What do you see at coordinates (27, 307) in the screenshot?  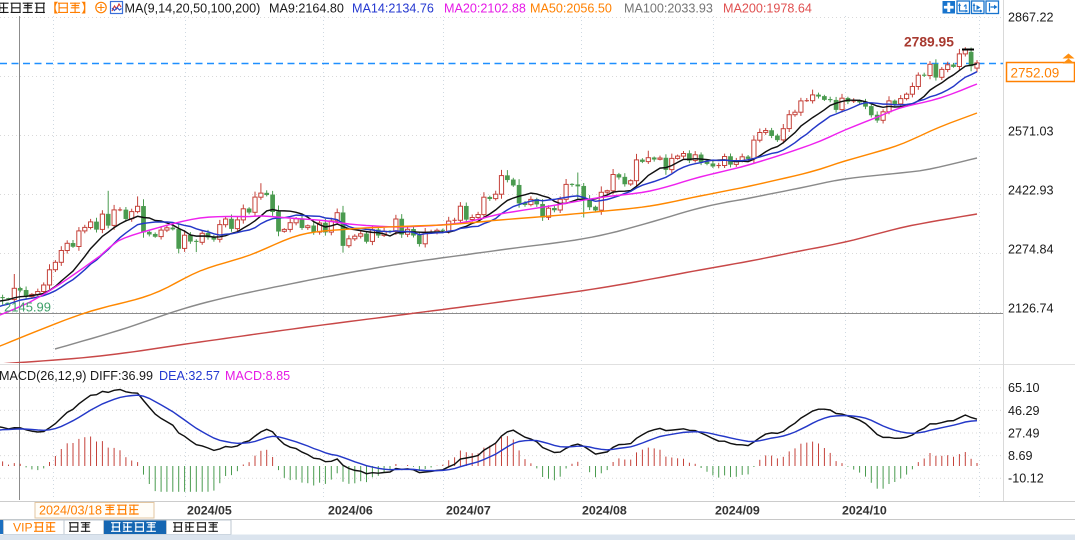 I see `svg-text: 2145.99` at bounding box center [27, 307].